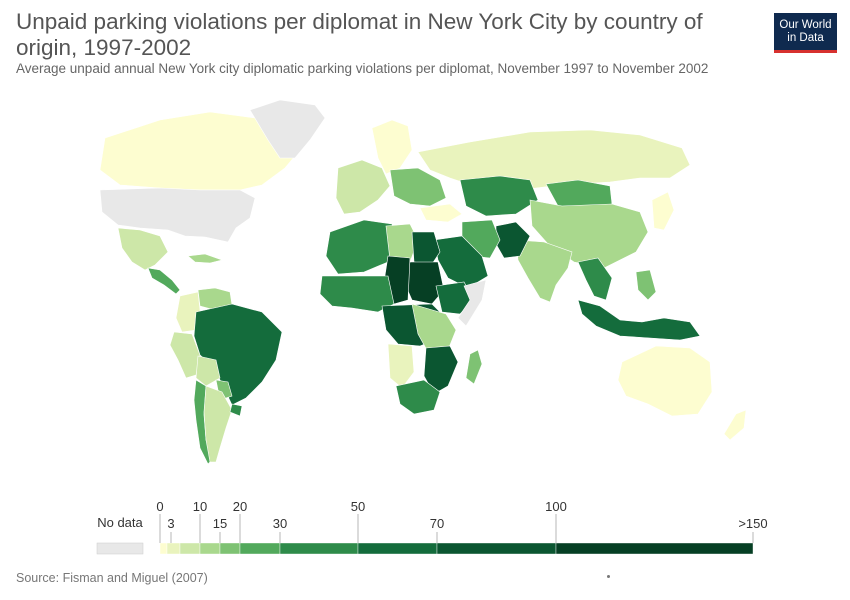 Image resolution: width=850 pixels, height=600 pixels. What do you see at coordinates (639, 320) in the screenshot?
I see `region-indonesia` at bounding box center [639, 320].